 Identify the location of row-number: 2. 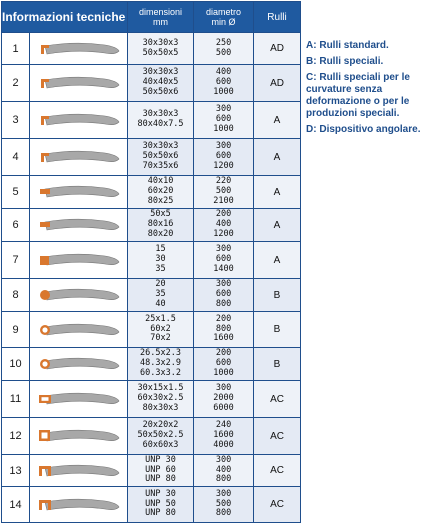
(15, 83).